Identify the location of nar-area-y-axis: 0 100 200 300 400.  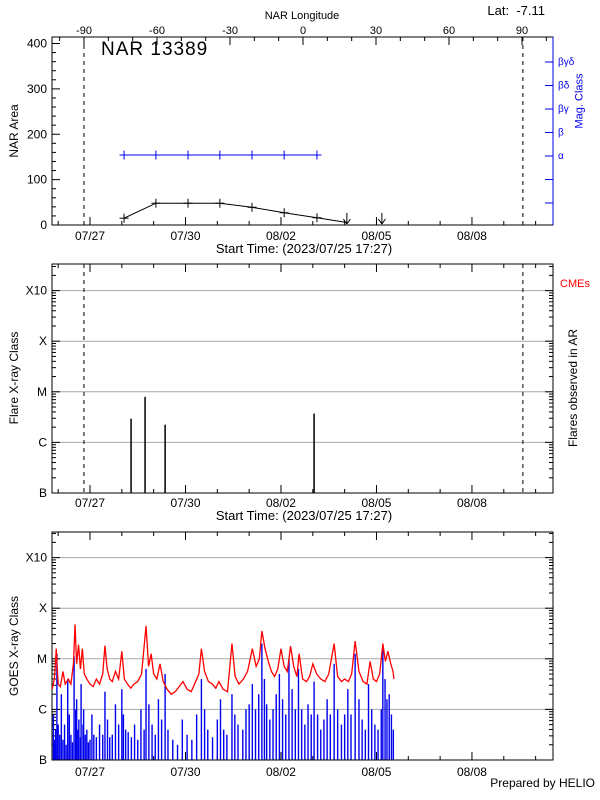
(43, 134).